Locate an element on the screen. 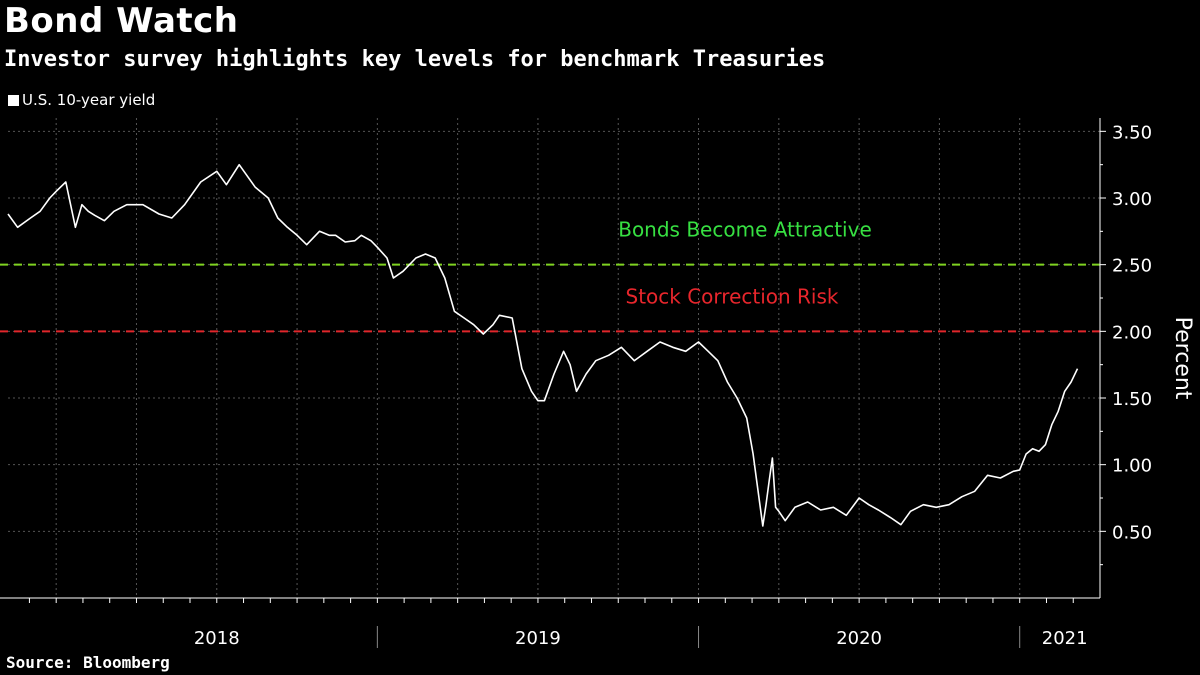 The image size is (1200, 675). x-year-label: 2018 is located at coordinates (217, 638).